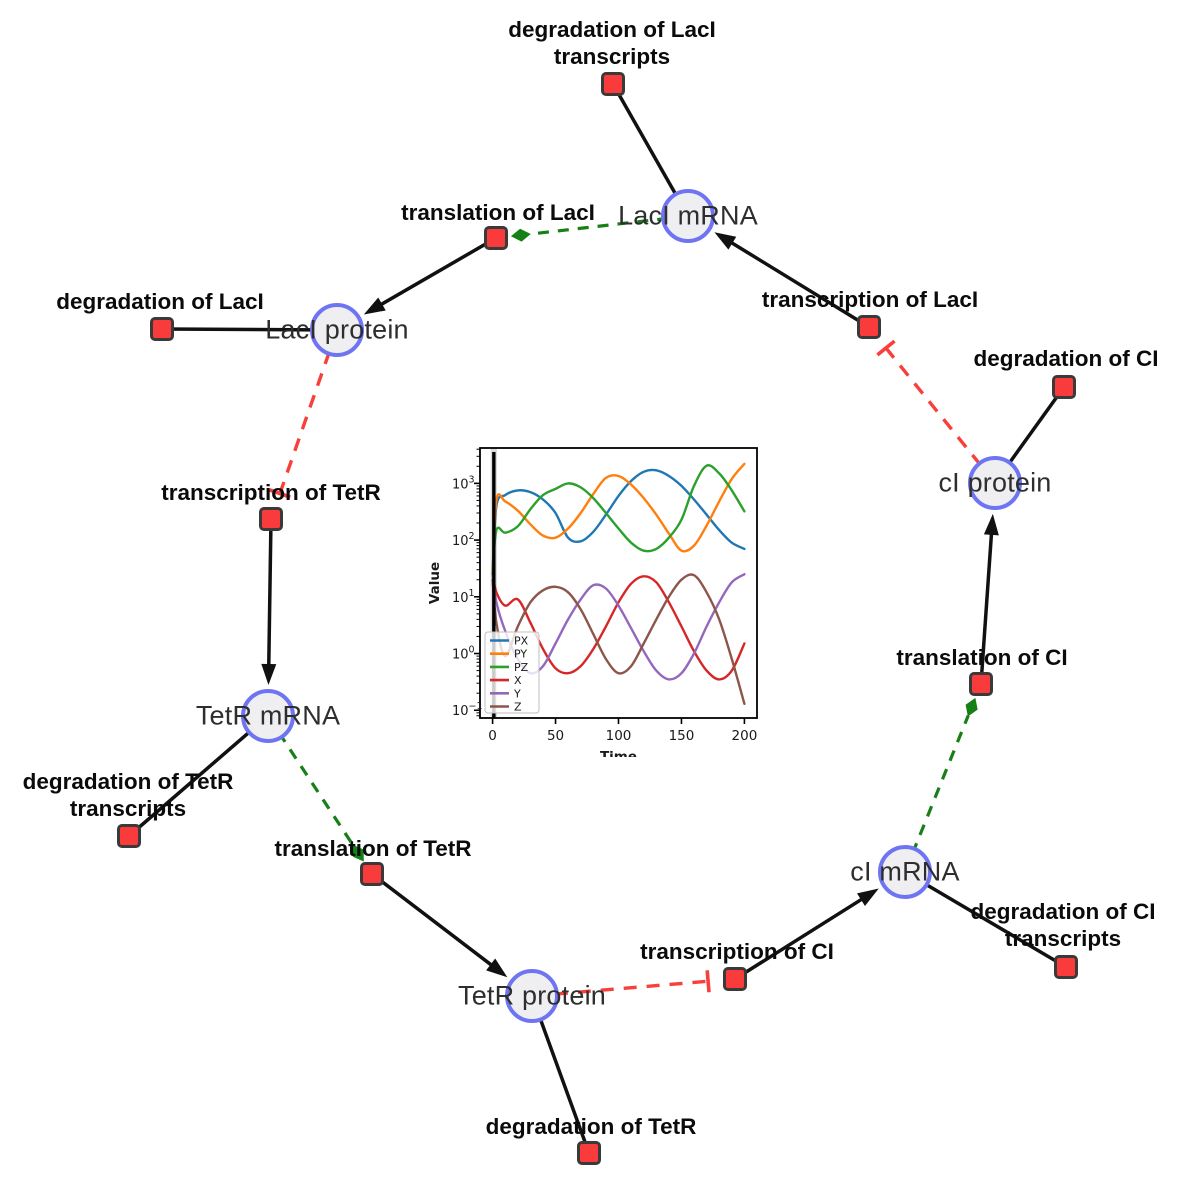 The image size is (1189, 1200). Describe the element at coordinates (128, 808) in the screenshot. I see `reaction-label-deg_tetr_tx: transcripts` at that location.